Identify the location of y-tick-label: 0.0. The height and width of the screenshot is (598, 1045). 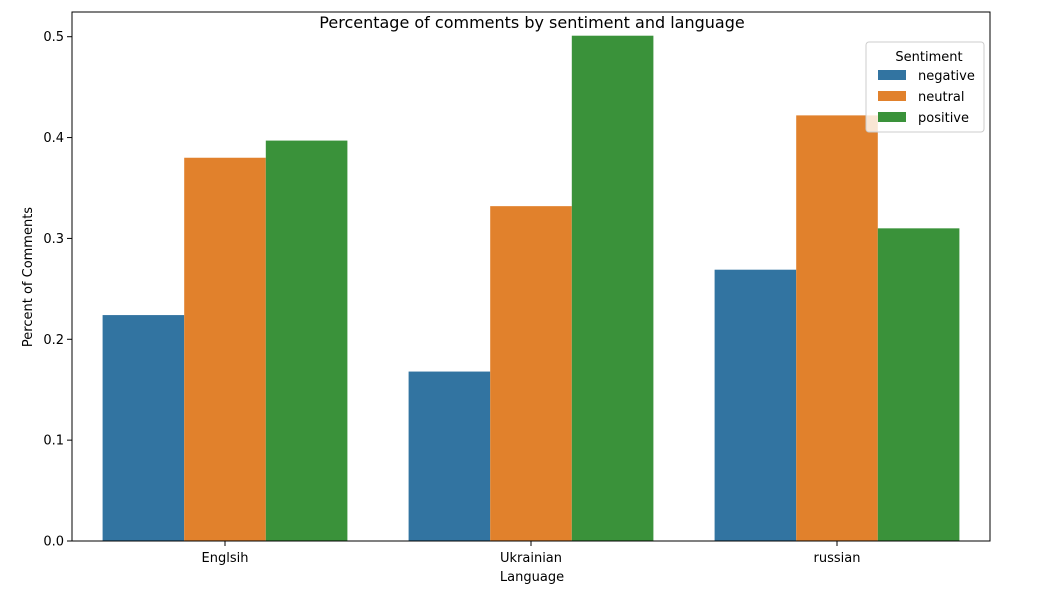
(53, 542).